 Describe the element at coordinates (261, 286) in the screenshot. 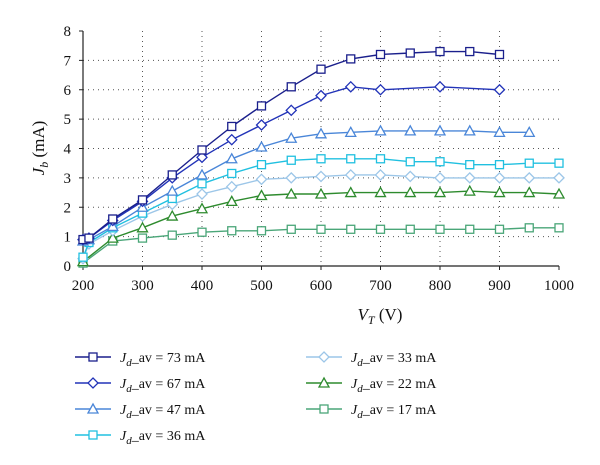

I see `x-tick-label: 500` at that location.